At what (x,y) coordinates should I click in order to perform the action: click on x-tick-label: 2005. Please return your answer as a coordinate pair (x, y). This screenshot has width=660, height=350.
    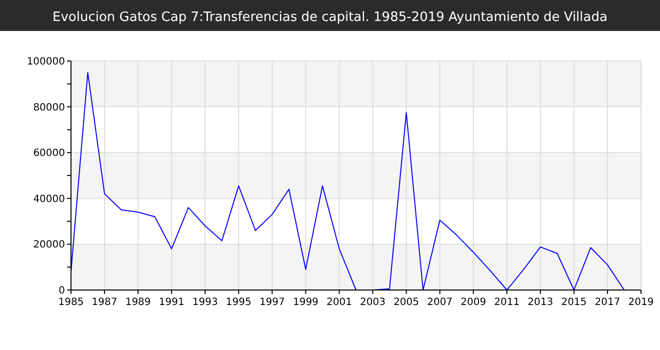
    Looking at the image, I should click on (407, 302).